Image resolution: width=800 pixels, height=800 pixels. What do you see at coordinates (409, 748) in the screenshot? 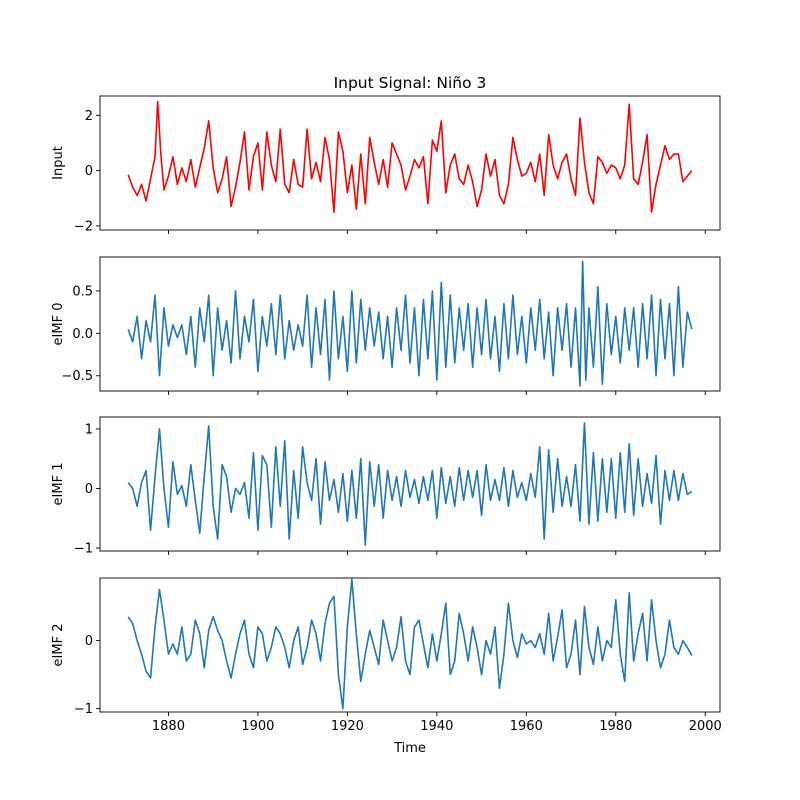
I see `x-axis-label: Time` at bounding box center [409, 748].